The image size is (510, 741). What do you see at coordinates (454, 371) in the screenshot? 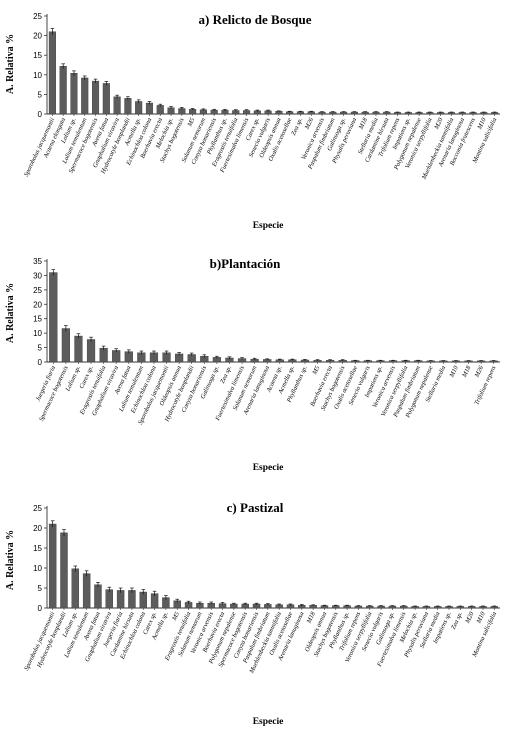
I see `x-tick-label: M10` at bounding box center [454, 371].